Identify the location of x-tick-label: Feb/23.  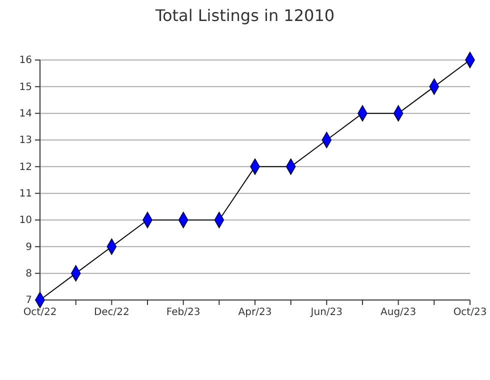
(183, 312).